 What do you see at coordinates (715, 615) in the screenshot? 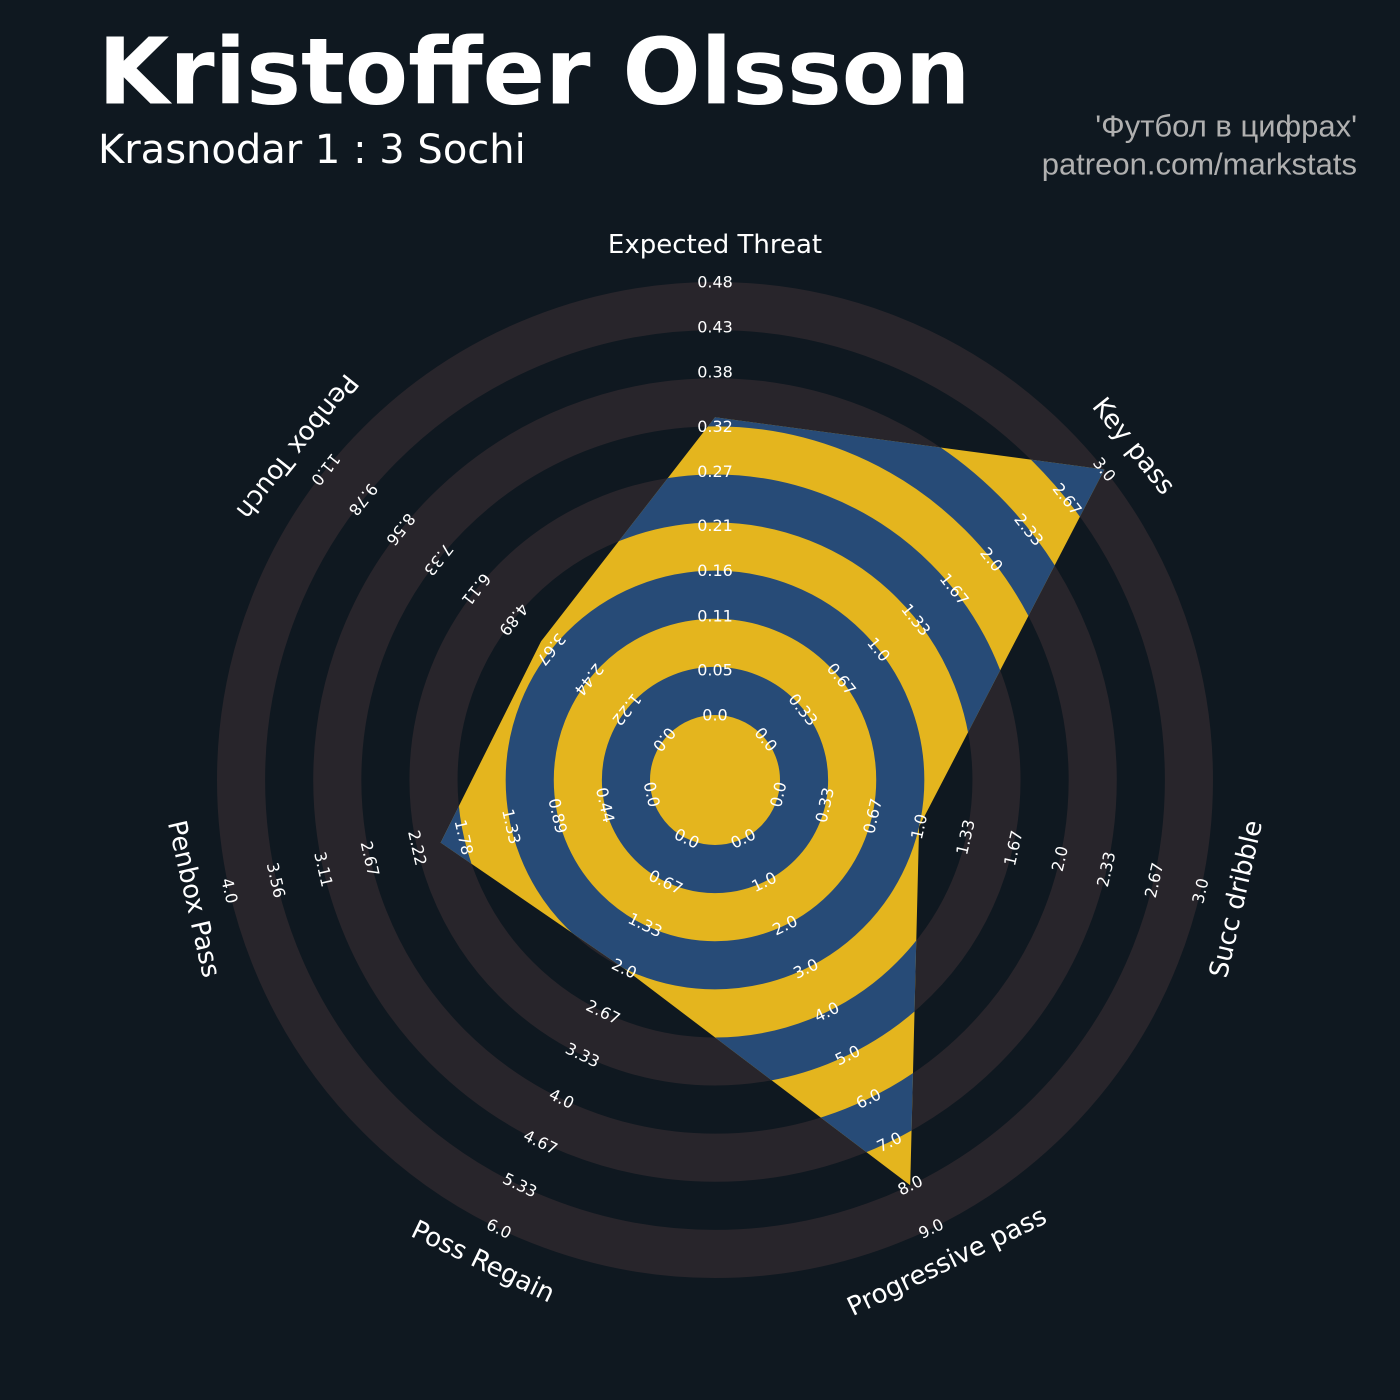
I see `tick-label: 0.11` at bounding box center [715, 615].